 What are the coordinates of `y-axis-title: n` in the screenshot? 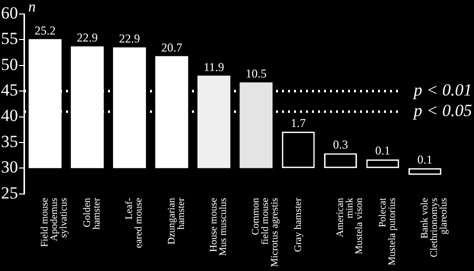 It's located at (32, 8).